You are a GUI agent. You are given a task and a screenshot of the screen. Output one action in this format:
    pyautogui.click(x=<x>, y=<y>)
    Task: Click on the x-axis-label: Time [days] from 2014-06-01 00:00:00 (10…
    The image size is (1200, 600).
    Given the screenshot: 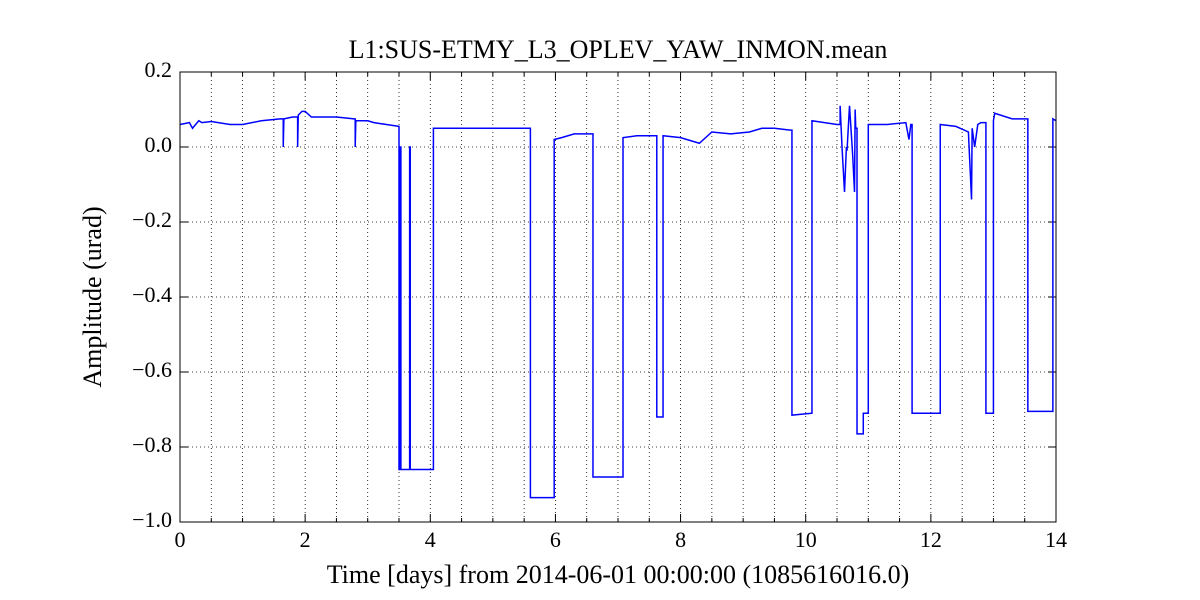 What is the action you would take?
    pyautogui.click(x=618, y=574)
    